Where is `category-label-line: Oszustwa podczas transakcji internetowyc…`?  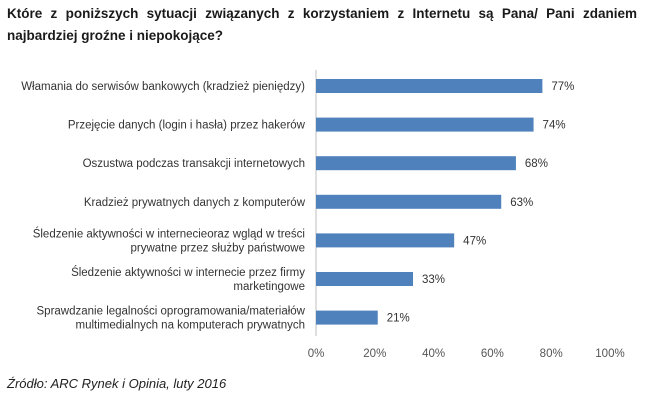 category-label-line: Oszustwa podczas transakcji internetowyc… is located at coordinates (194, 164).